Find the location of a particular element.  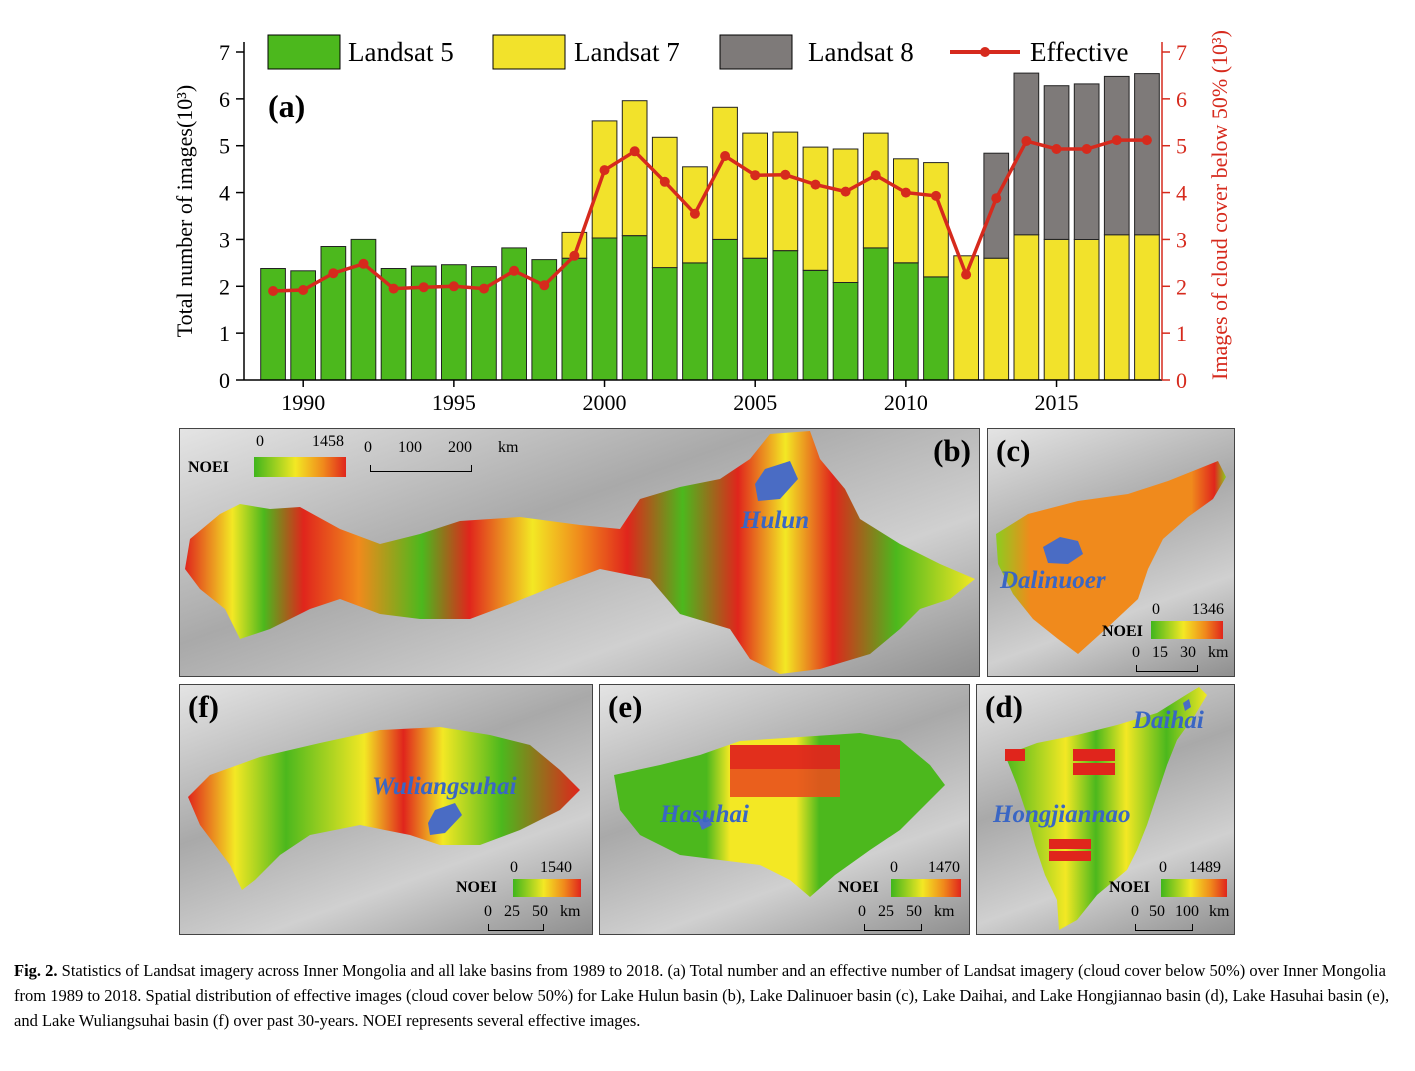

hulun-lake is located at coordinates (776, 481).